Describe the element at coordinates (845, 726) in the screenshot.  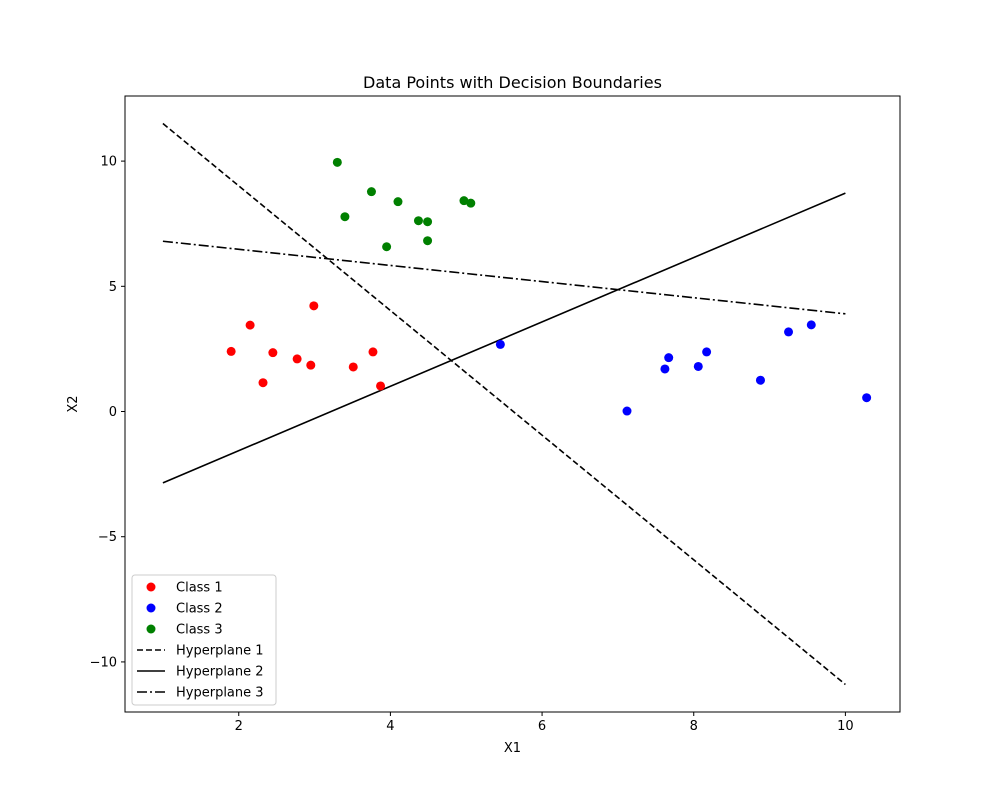
I see `x-tick-label: 10` at that location.